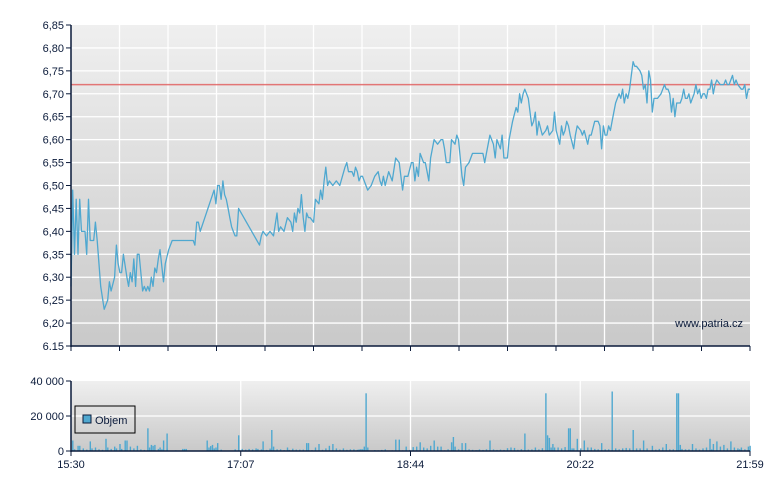 The image size is (780, 495). I want to click on legend-label: Objem, so click(111, 421).